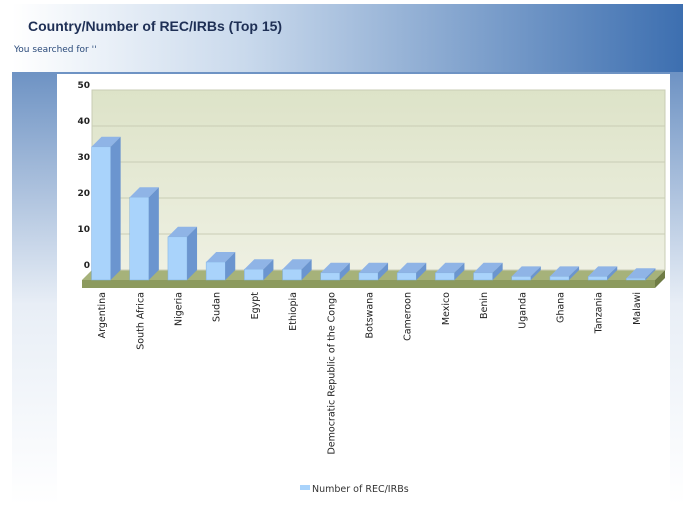 This screenshot has height=509, width=683. I want to click on y-tick-label: 20, so click(83, 194).